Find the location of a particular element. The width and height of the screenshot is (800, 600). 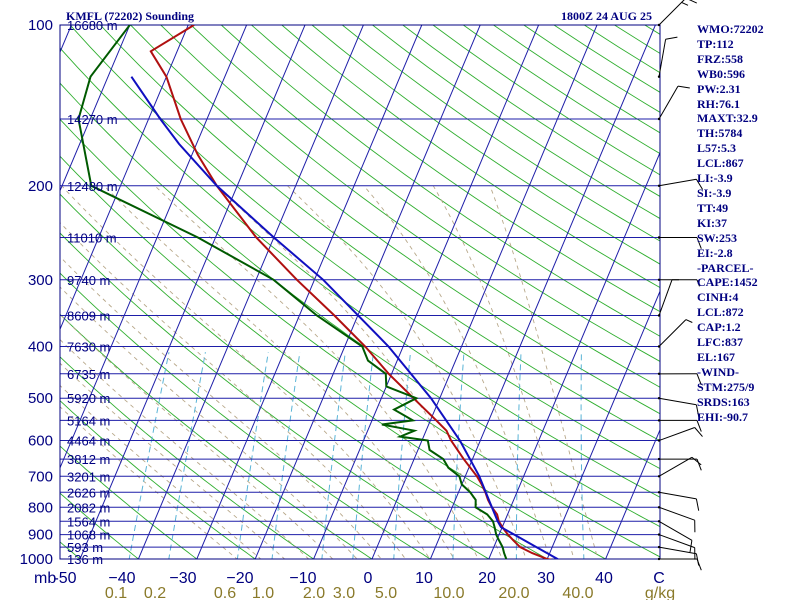

index-item: TT:49 is located at coordinates (713, 207).